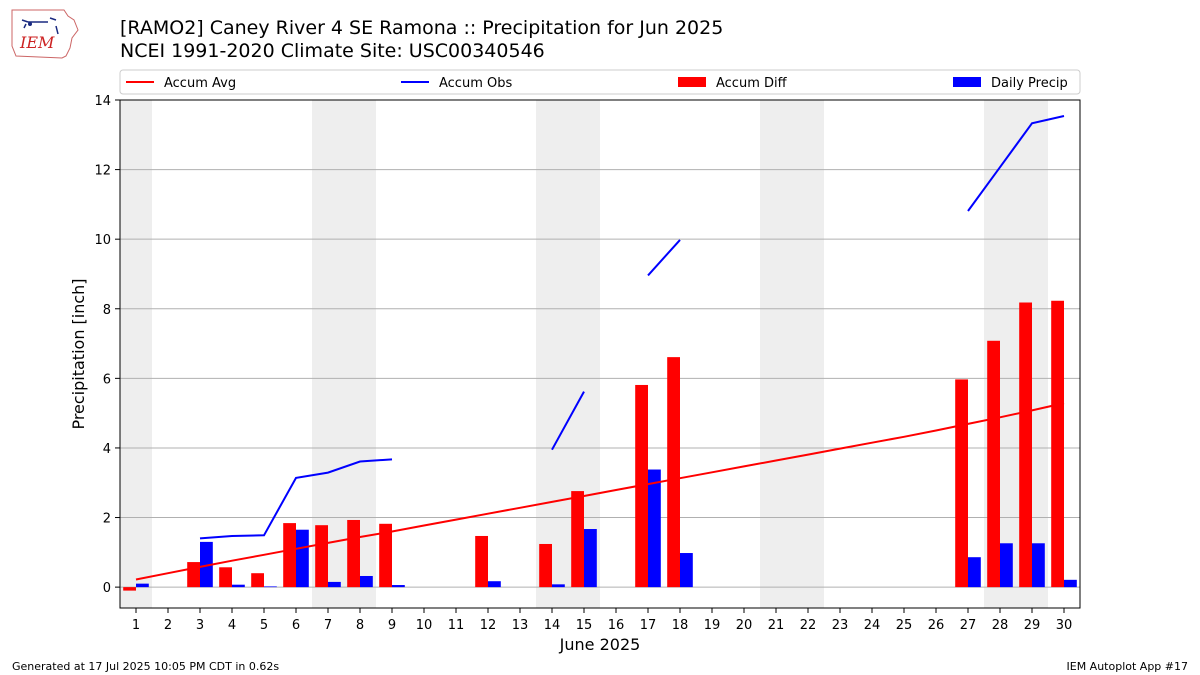 This screenshot has width=1200, height=675. What do you see at coordinates (488, 625) in the screenshot?
I see `x-tick-label: 12` at bounding box center [488, 625].